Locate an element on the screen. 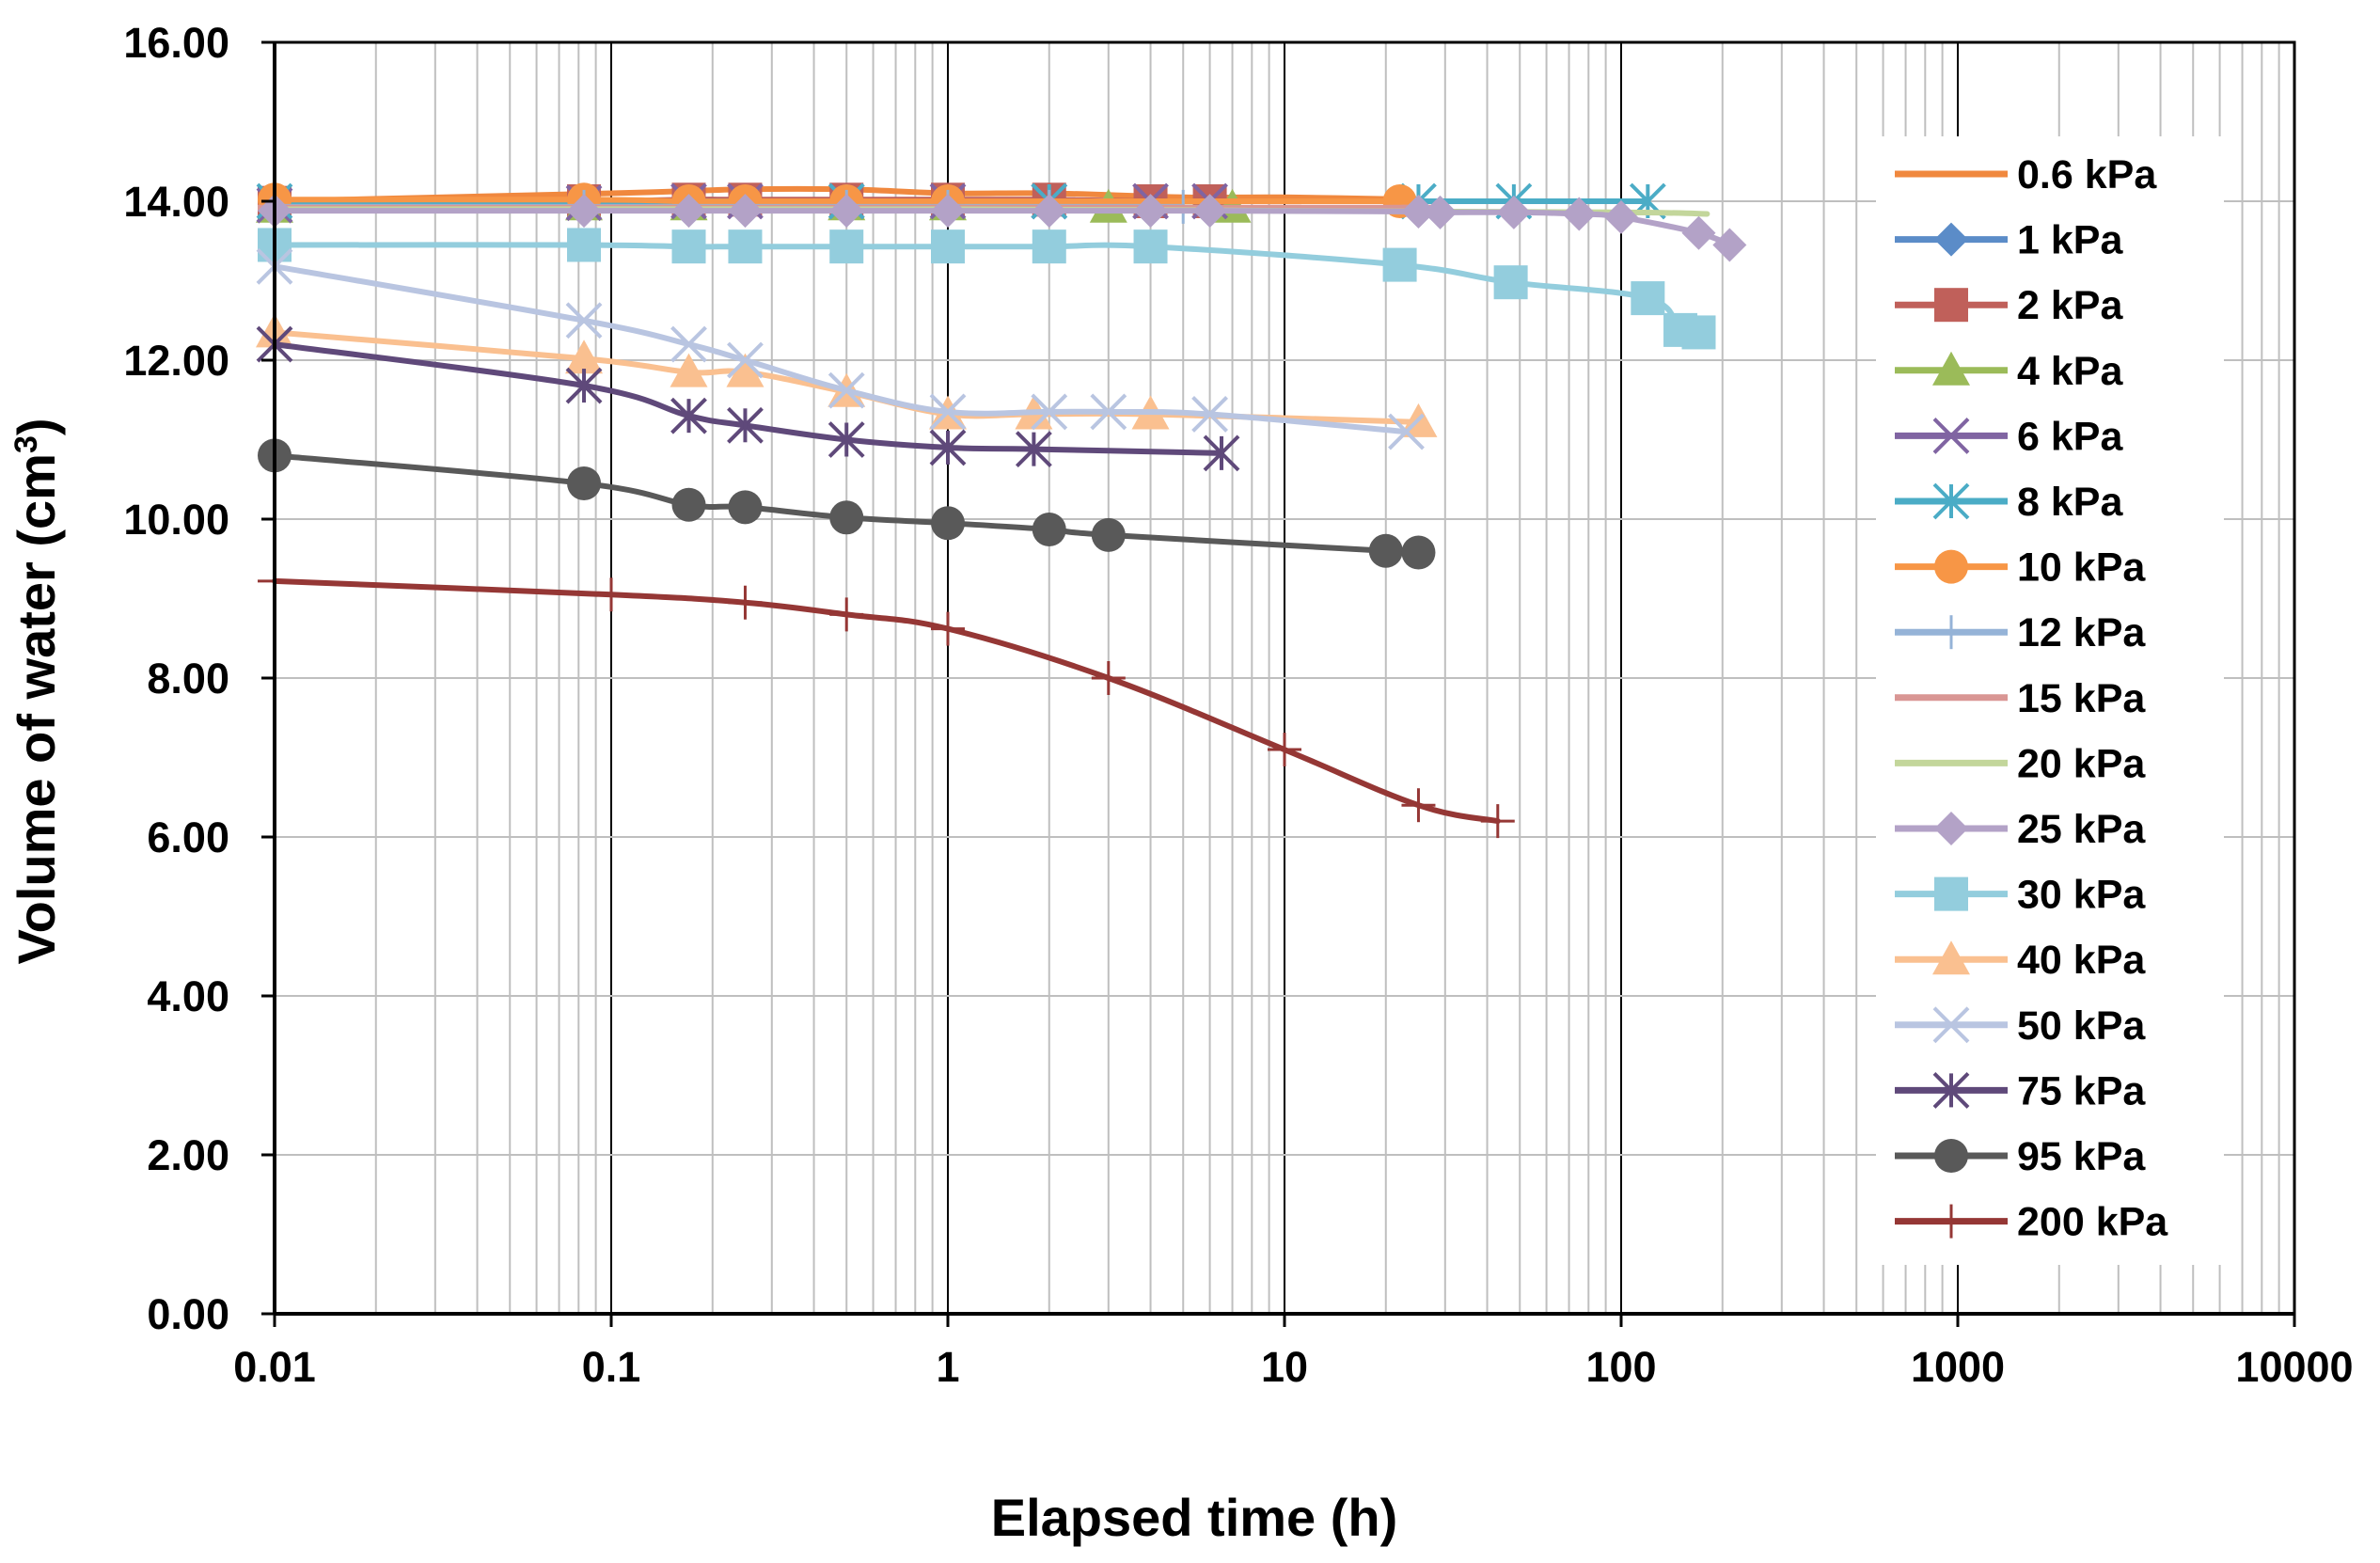 The width and height of the screenshot is (2380, 1563). legend-label: 30 kPa is located at coordinates (2081, 895).